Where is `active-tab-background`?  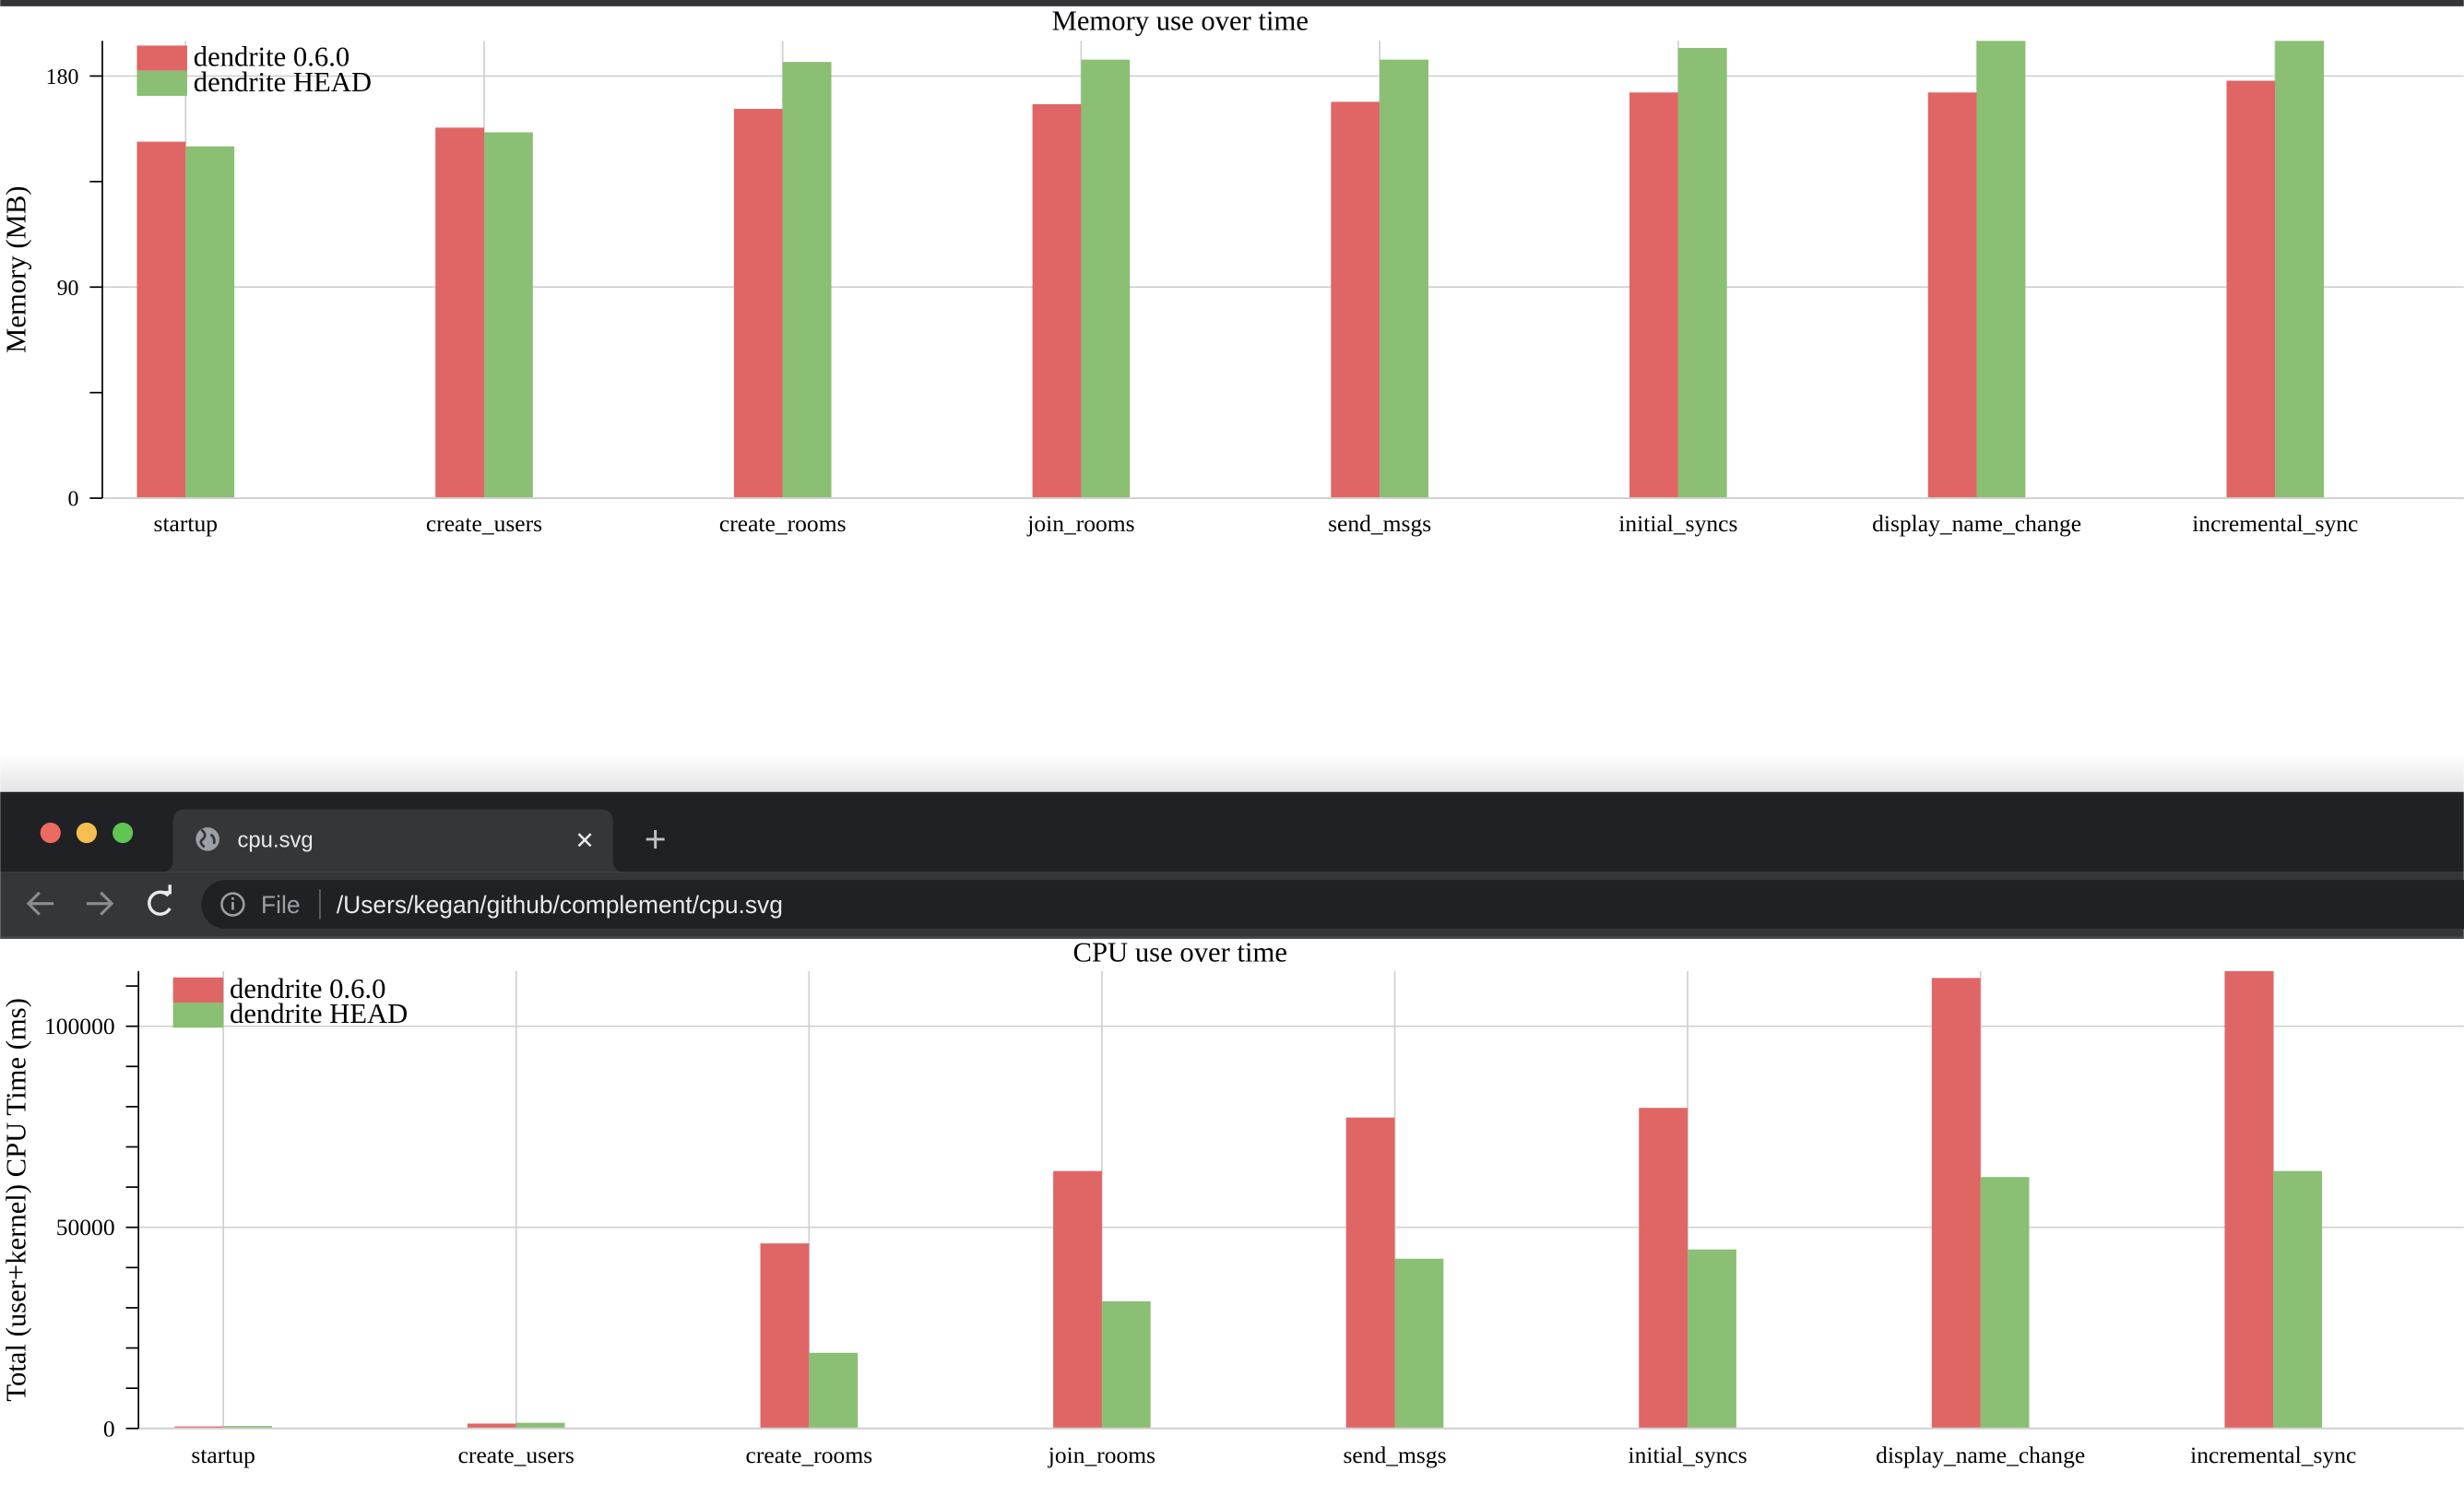
active-tab-background is located at coordinates (393, 841).